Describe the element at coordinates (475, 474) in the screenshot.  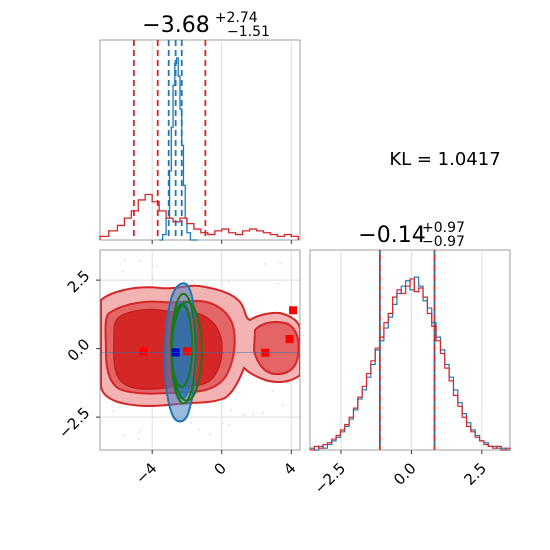
I see `marginal-y-tick-label: 2.5` at that location.